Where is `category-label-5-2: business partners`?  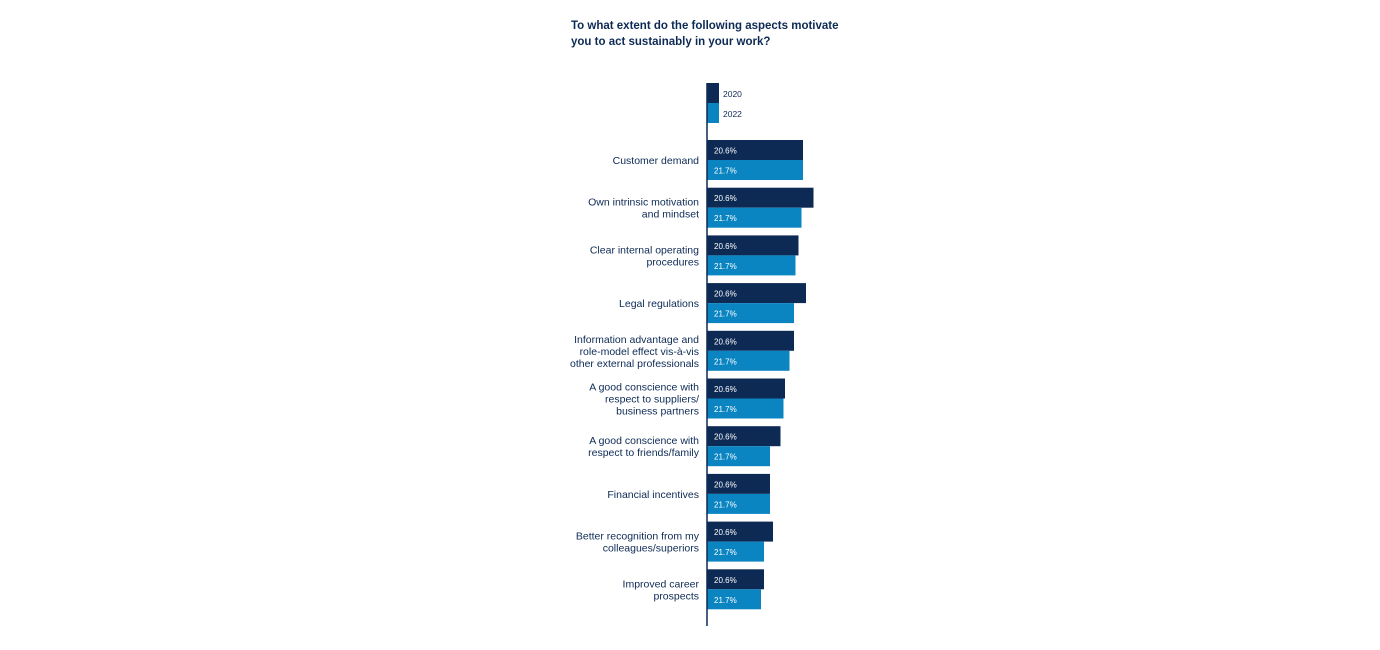
category-label-5-2: business partners is located at coordinates (657, 412).